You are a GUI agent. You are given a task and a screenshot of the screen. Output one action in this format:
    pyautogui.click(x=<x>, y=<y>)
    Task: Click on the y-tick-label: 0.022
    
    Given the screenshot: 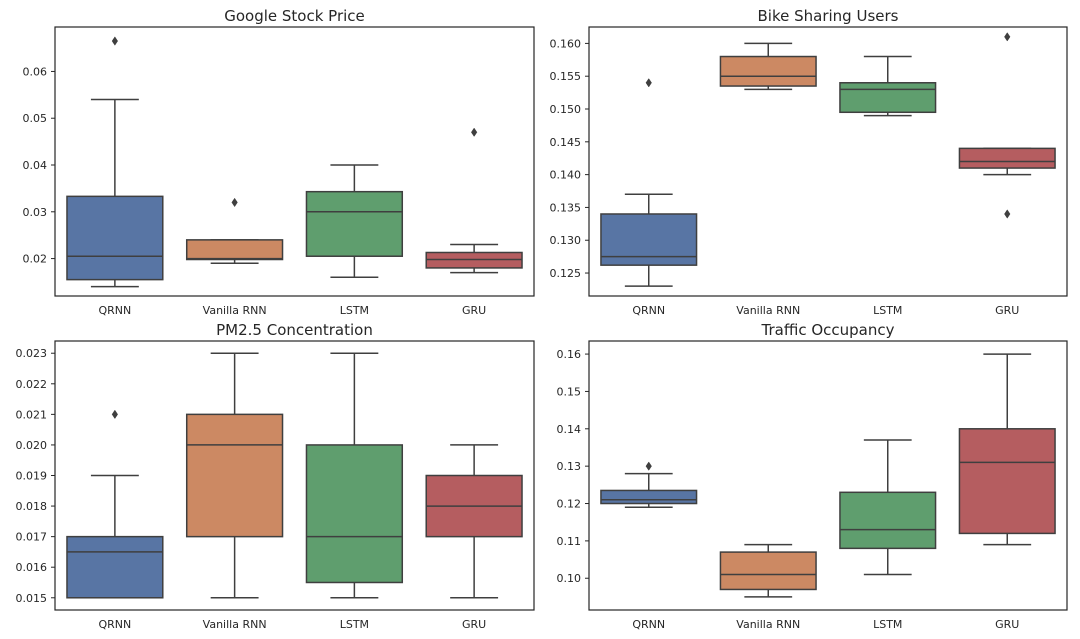 What is the action you would take?
    pyautogui.click(x=32, y=384)
    